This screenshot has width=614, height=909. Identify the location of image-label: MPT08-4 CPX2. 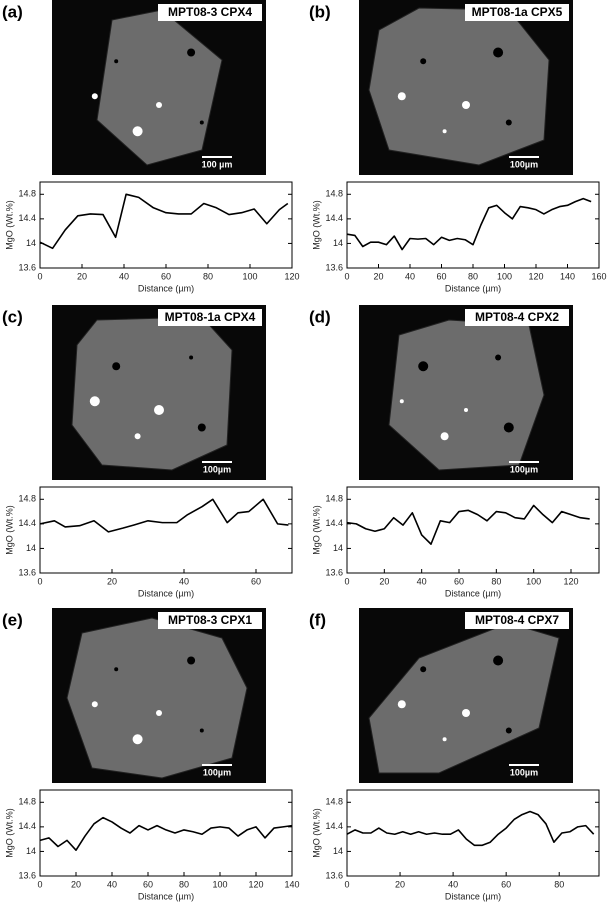
(517, 317).